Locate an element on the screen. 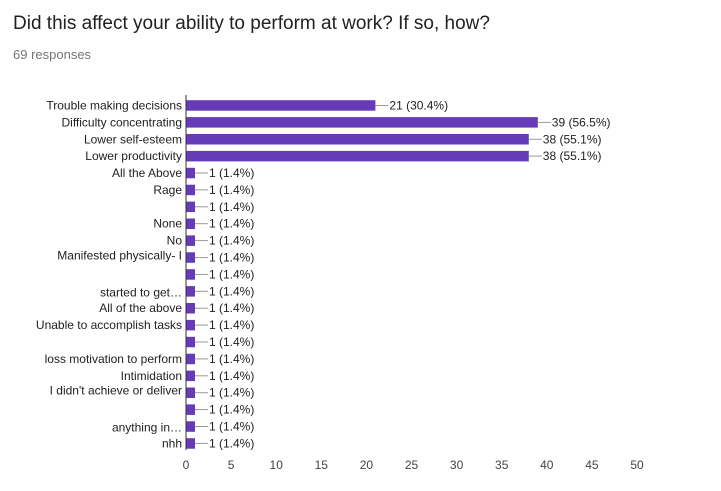 This screenshot has width=721, height=491. x-tick-label: 25 is located at coordinates (412, 465).